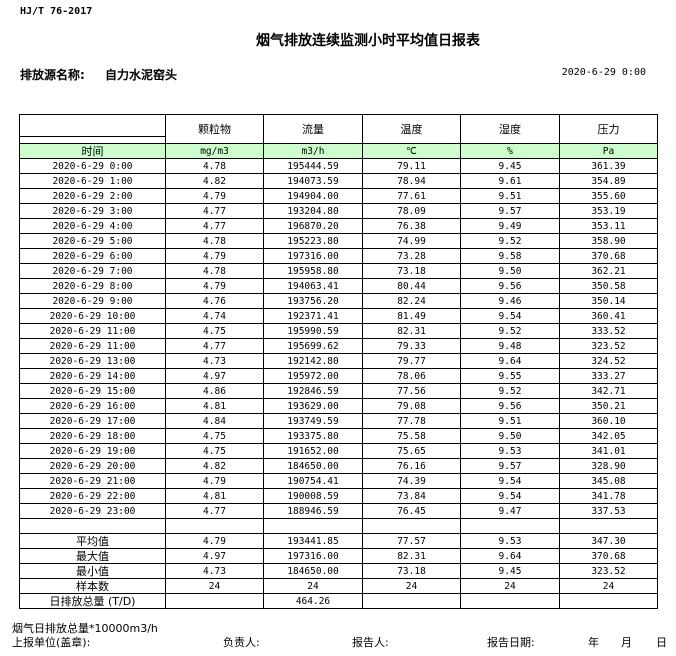  What do you see at coordinates (411, 556) in the screenshot?
I see `value-cell: 82.31` at bounding box center [411, 556].